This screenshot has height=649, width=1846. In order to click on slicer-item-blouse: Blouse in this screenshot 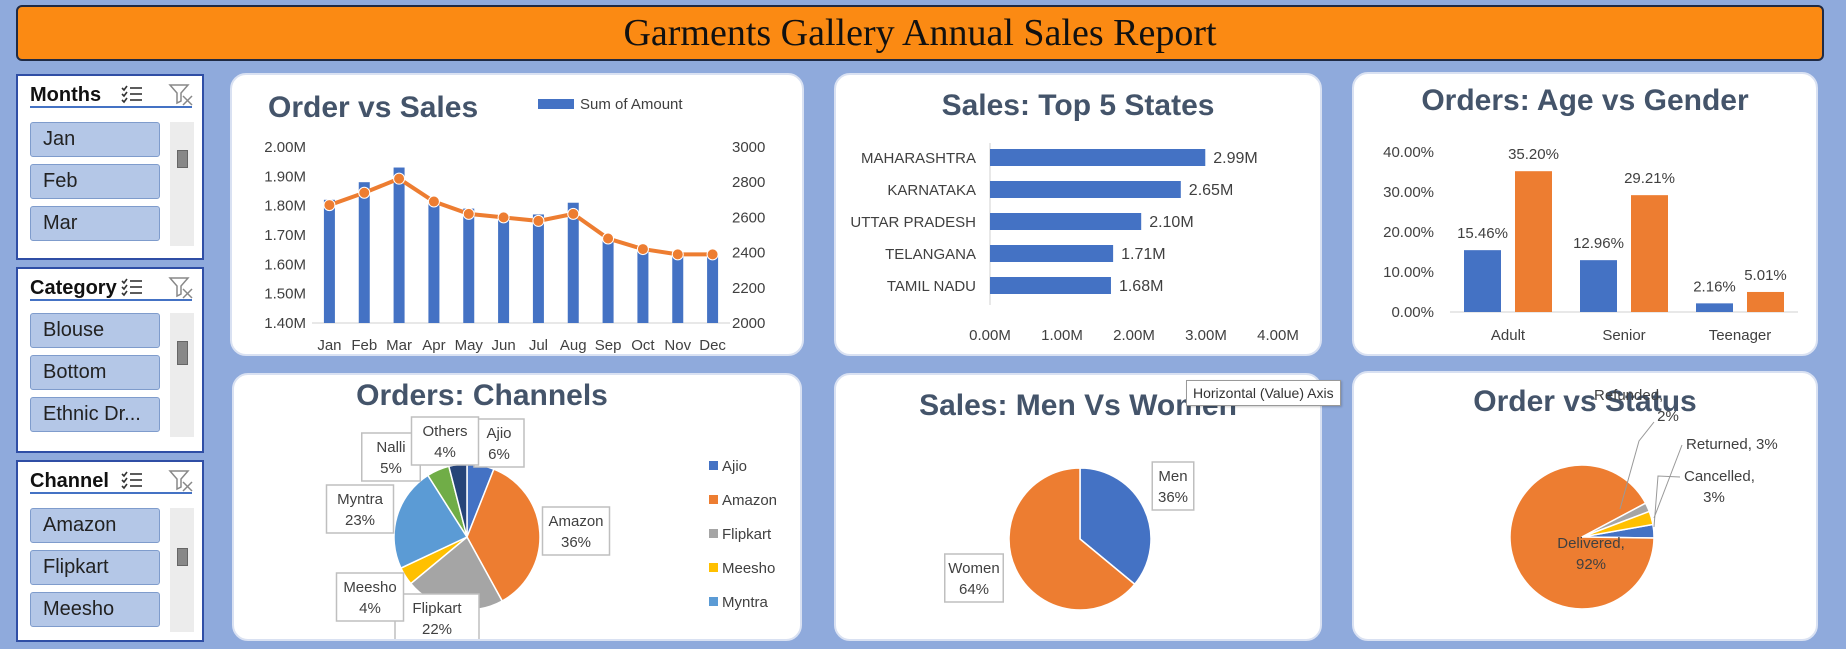, I will do `click(95, 330)`.